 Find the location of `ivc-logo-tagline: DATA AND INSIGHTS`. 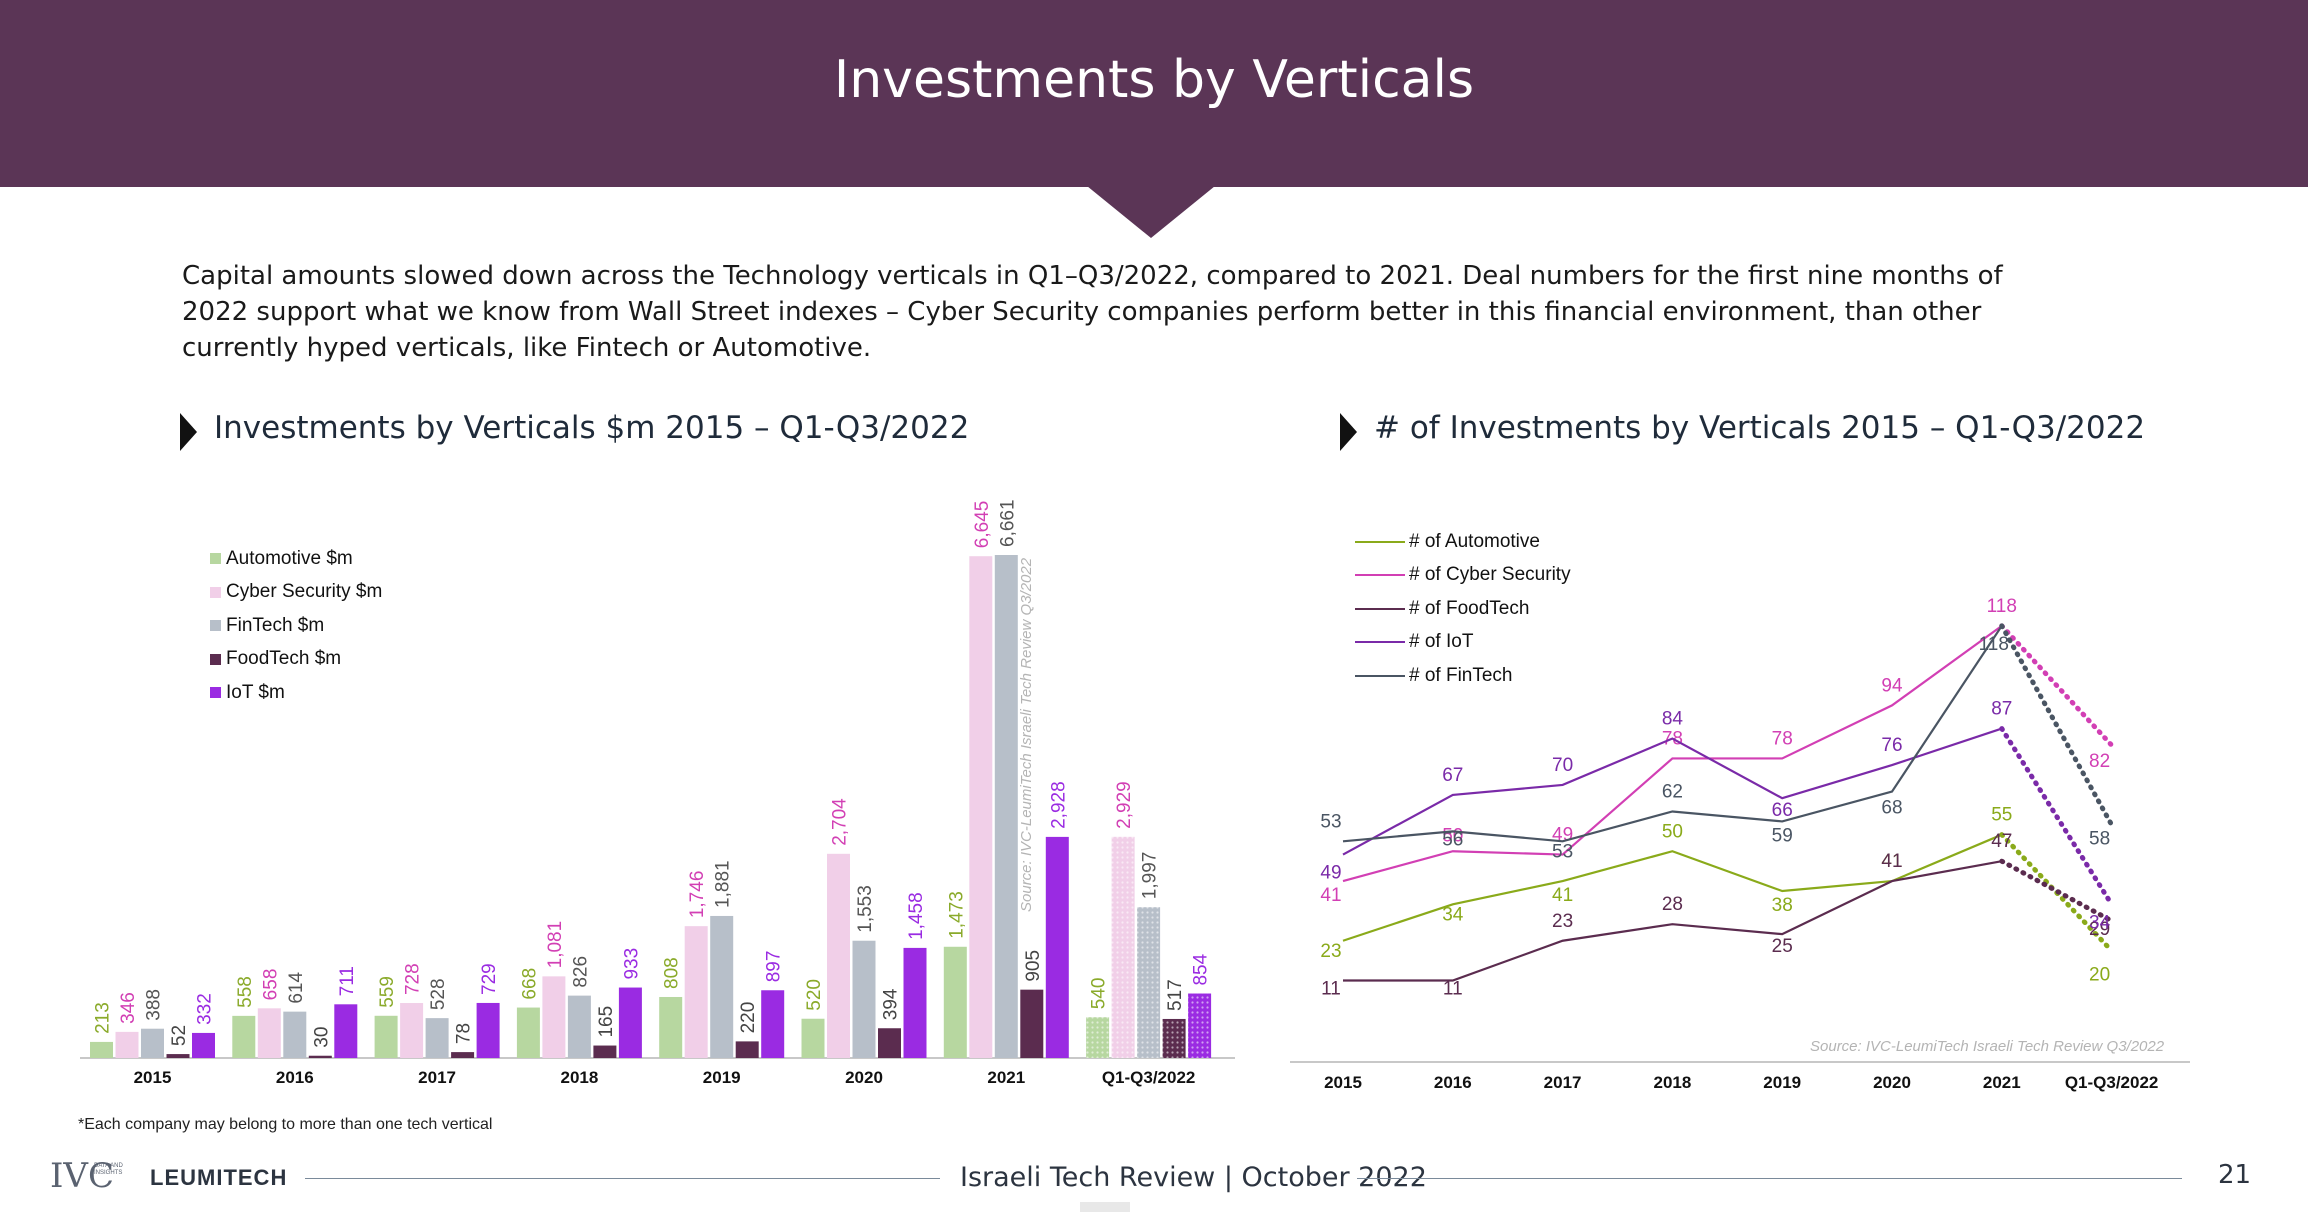

ivc-logo-tagline: DATA AND INSIGHTS is located at coordinates (108, 1169).